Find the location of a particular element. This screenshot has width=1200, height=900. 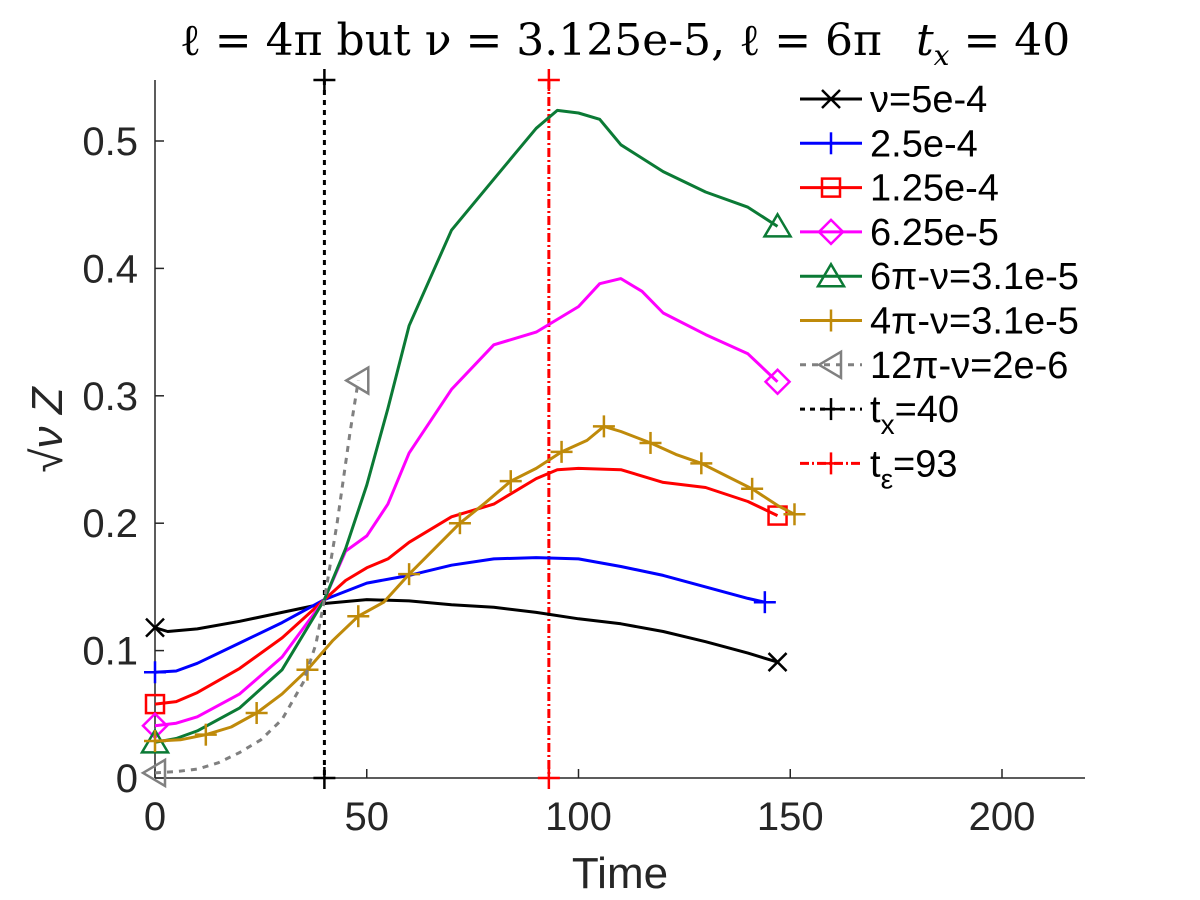

legend-vline-1: tx=40 is located at coordinates (879, 414).